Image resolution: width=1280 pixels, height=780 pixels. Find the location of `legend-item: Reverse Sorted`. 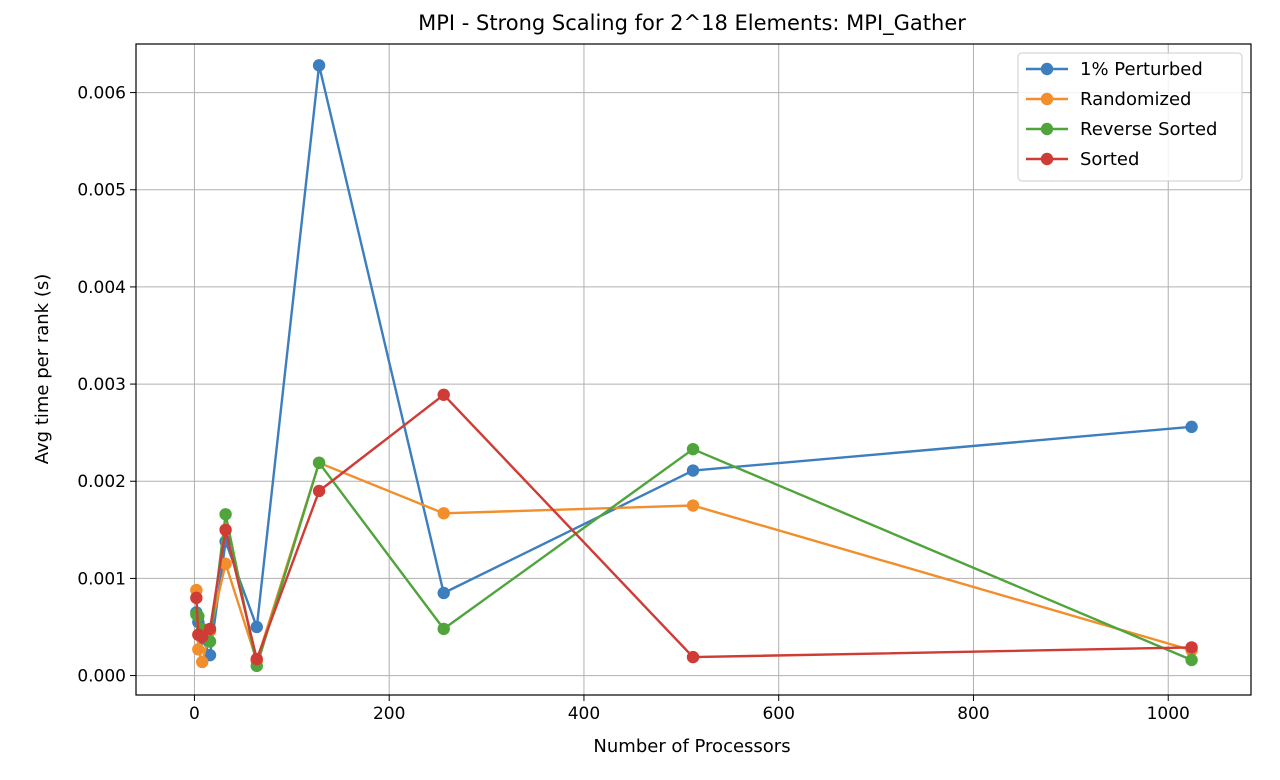

legend-item: Reverse Sorted is located at coordinates (1121, 129).